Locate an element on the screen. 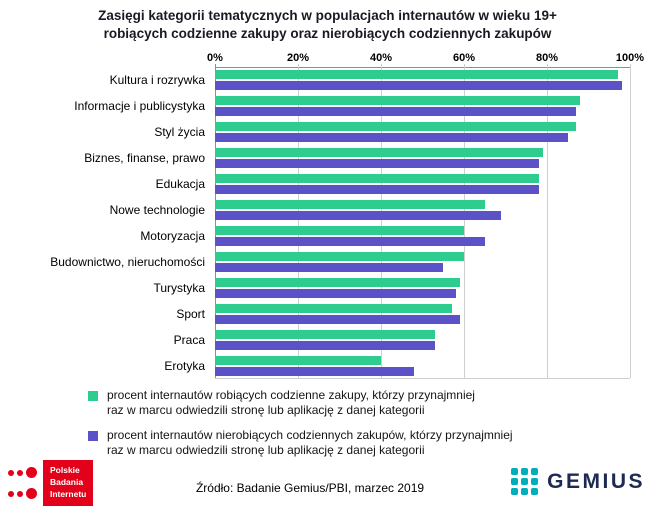 Image resolution: width=655 pixels, height=510 pixels. category-label: Biznes, finanse, prawo is located at coordinates (144, 157).